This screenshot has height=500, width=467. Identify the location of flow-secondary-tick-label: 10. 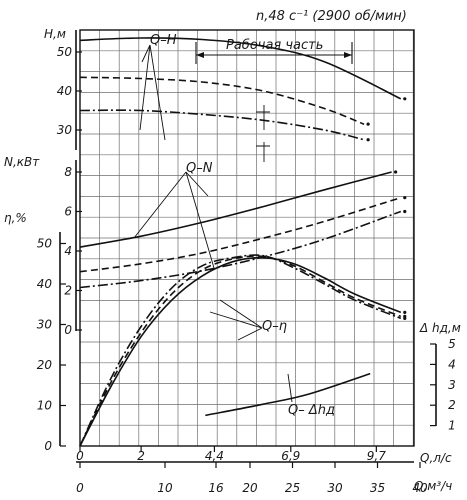
(165, 488).